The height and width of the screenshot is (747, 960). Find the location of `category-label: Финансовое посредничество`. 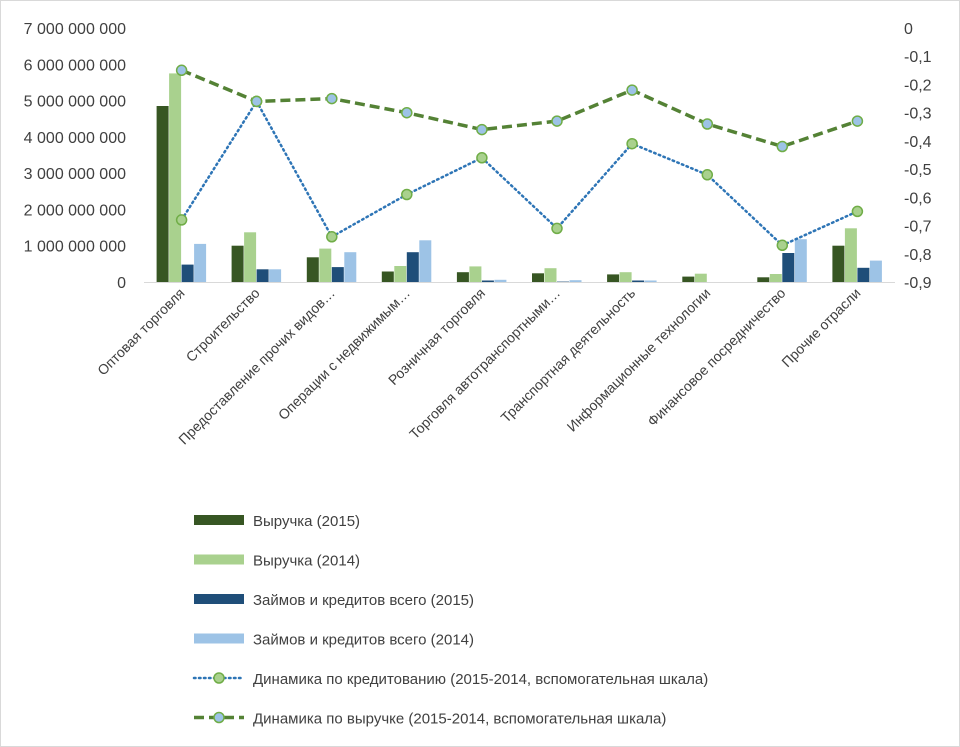

category-label: Финансовое посредничество is located at coordinates (716, 357).